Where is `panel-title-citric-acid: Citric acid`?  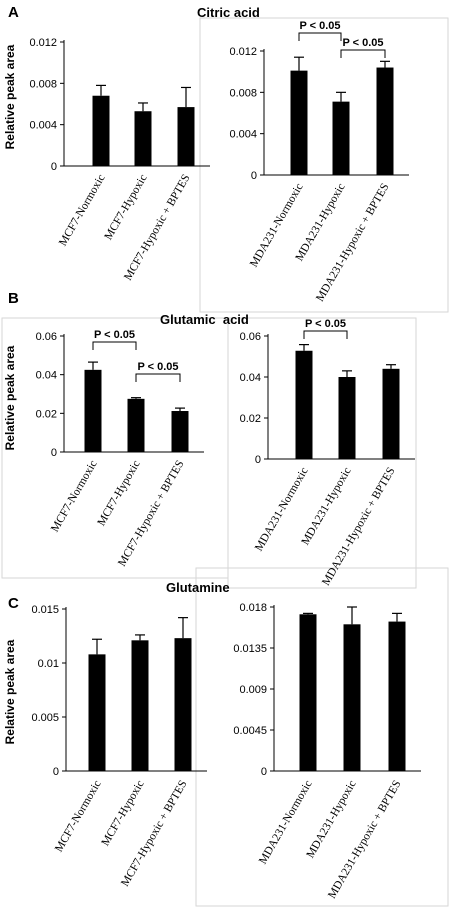
panel-title-citric-acid: Citric acid is located at coordinates (228, 12).